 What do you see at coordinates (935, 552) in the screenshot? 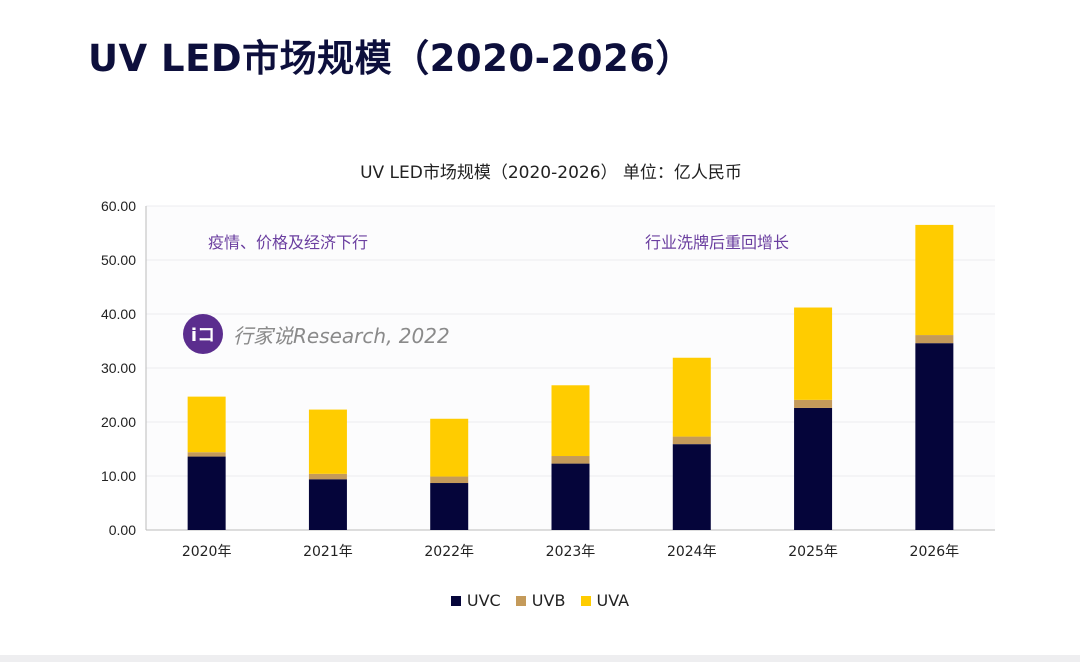
I see `x-tick-label: 2026年` at bounding box center [935, 552].